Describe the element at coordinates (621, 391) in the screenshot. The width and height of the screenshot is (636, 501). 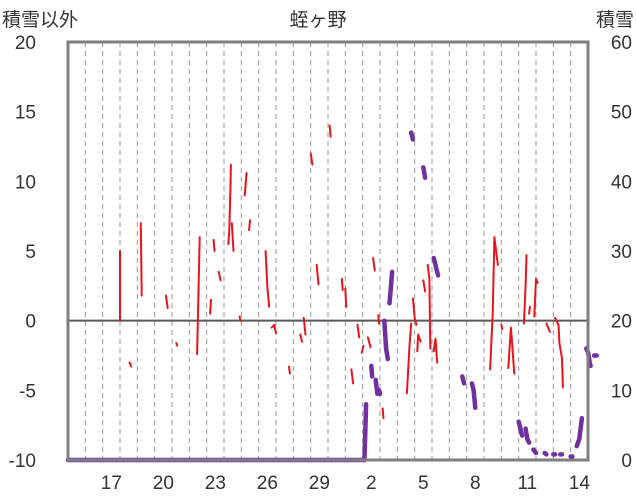
I see `right-tick-label: 10` at that location.